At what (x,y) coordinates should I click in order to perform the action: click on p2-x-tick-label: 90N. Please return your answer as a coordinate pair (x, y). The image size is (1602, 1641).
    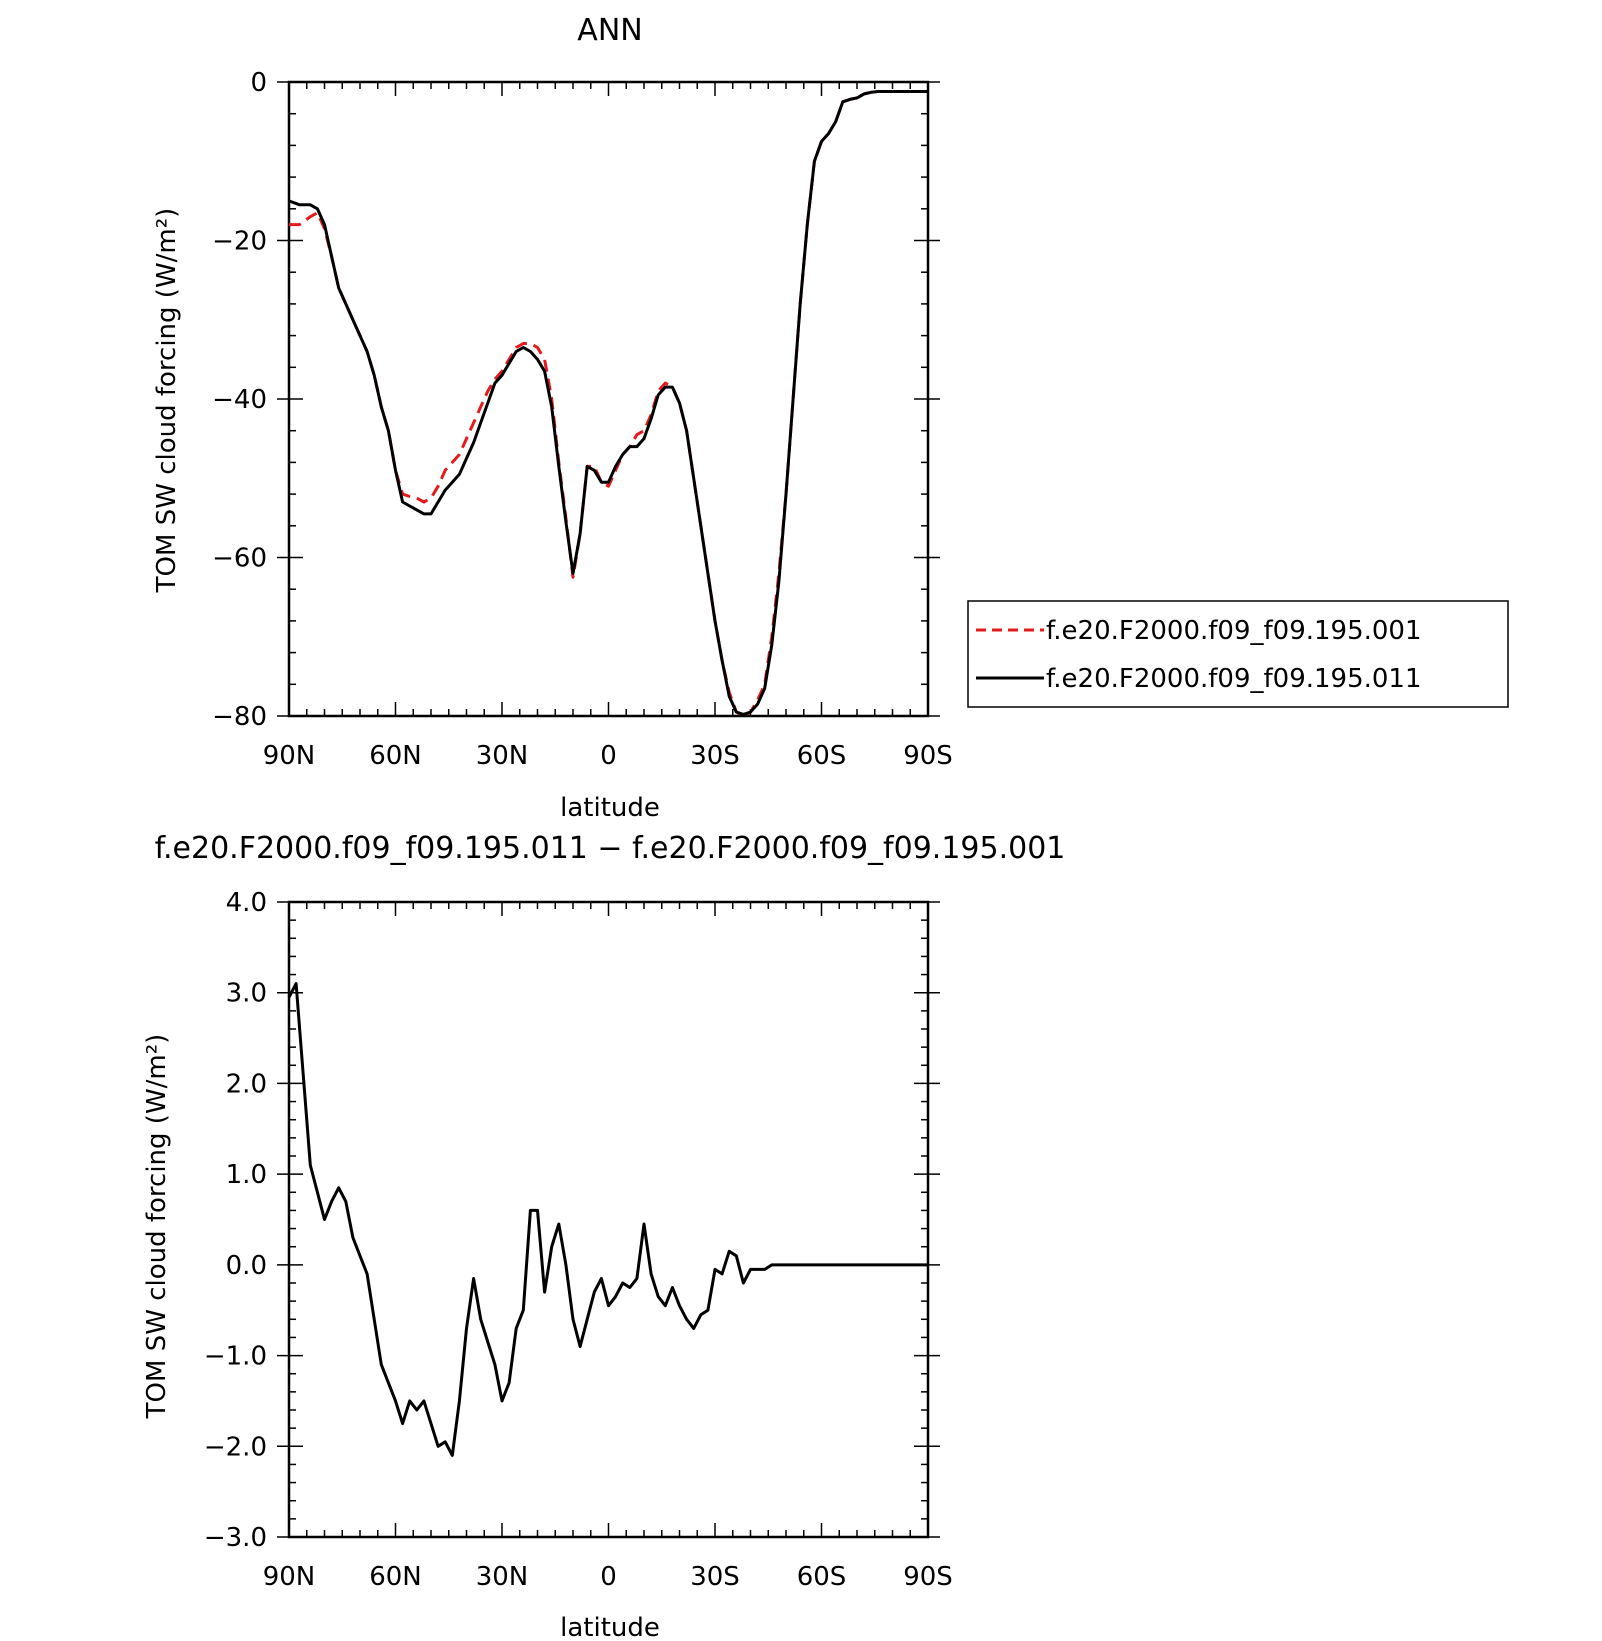
    Looking at the image, I should click on (289, 1577).